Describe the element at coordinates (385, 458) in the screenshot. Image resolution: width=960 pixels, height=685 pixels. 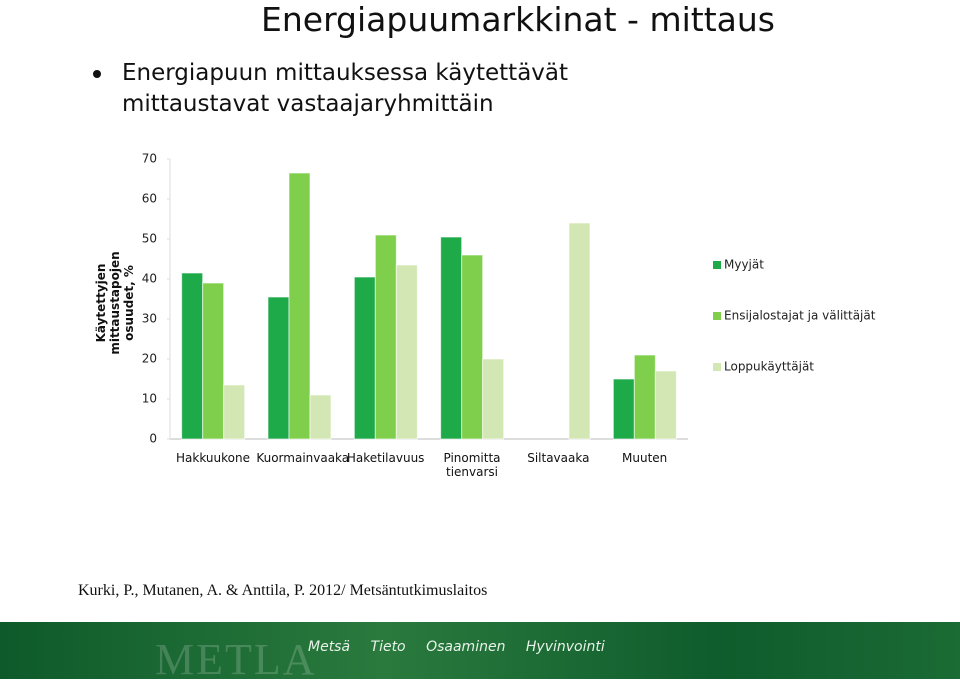
I see `x-tick-label: Haketilavuus` at that location.